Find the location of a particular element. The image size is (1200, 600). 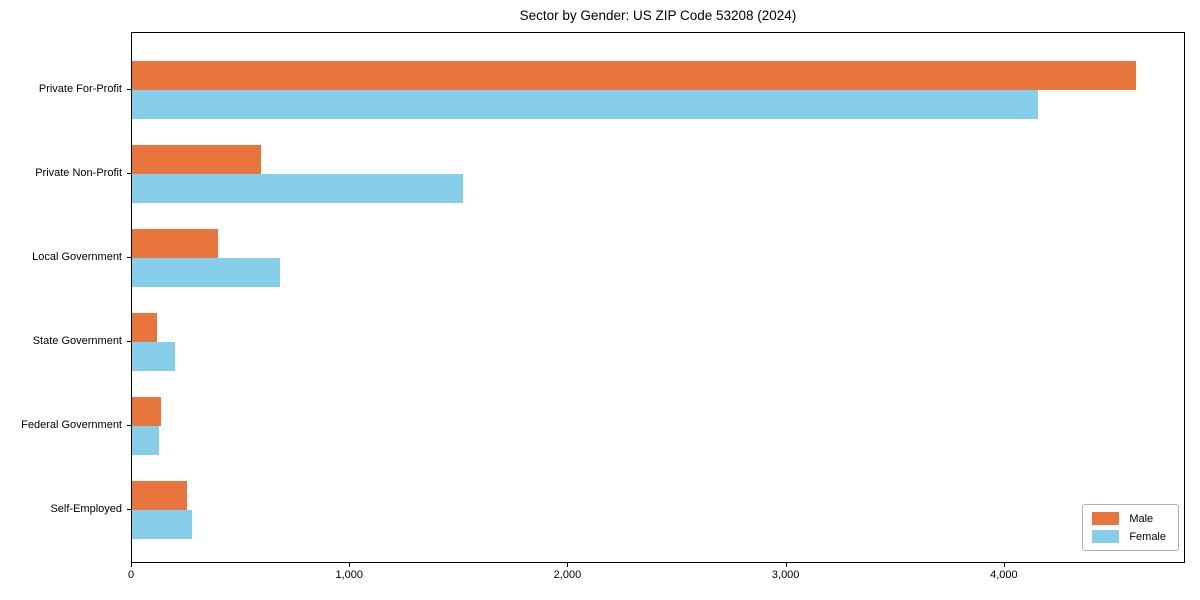

y-tick-label: Self-Employed is located at coordinates (86, 509).